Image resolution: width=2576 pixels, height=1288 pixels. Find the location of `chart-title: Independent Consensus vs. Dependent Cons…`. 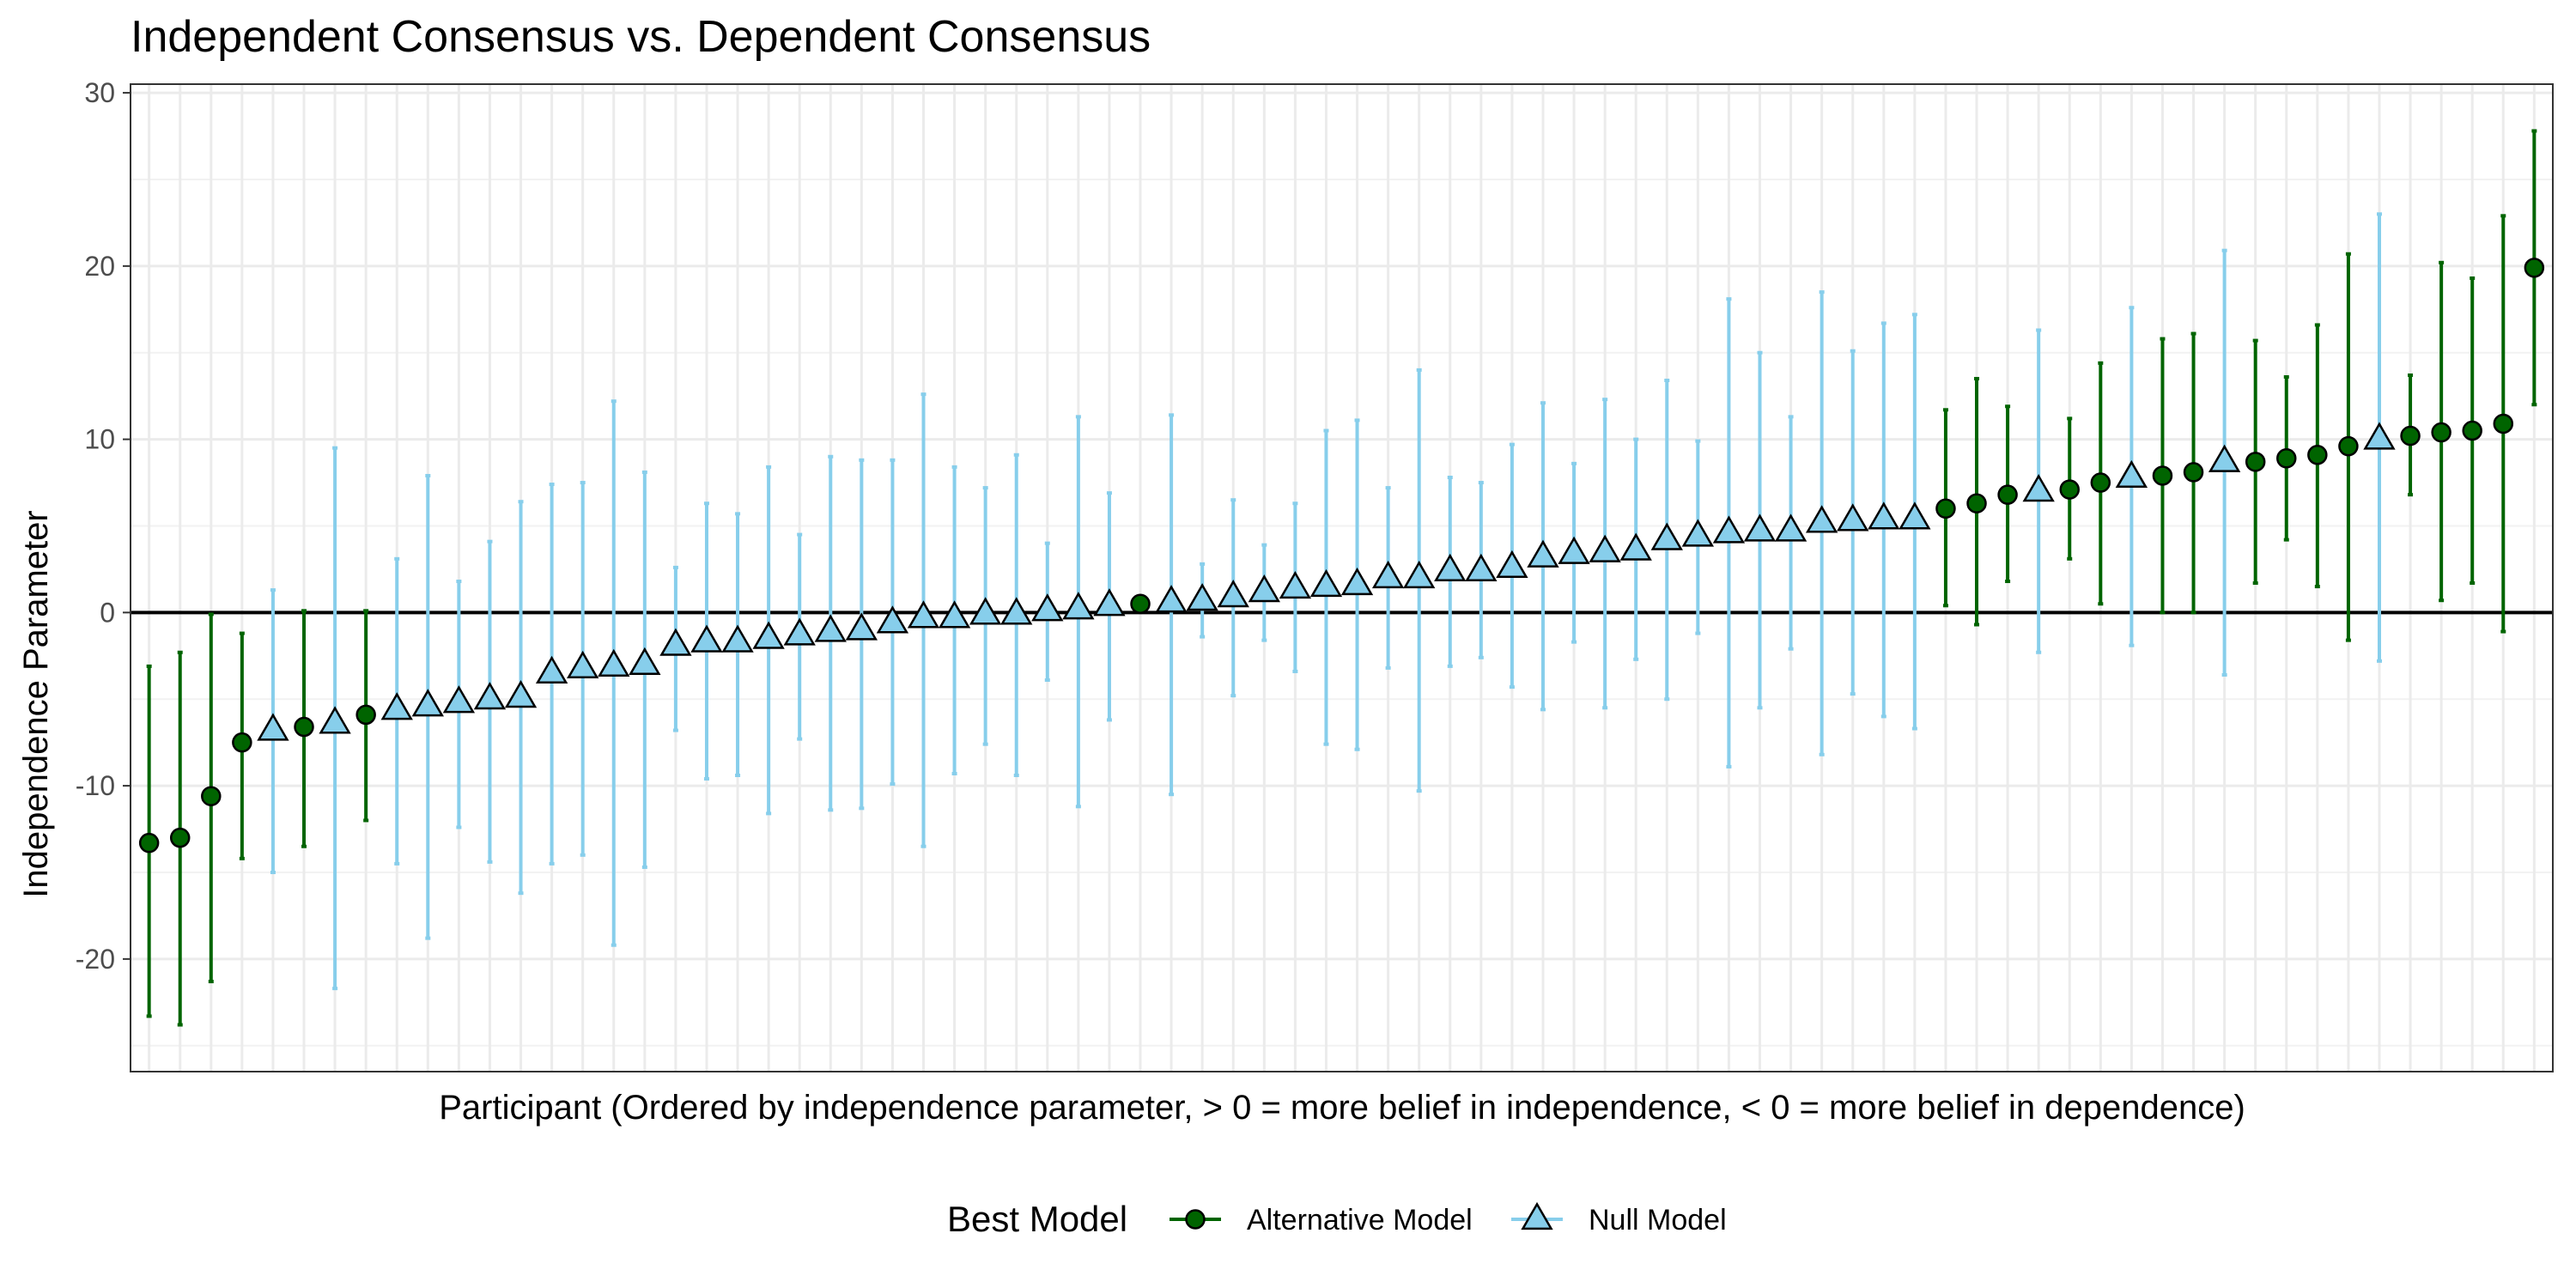

chart-title: Independent Consensus vs. Dependent Cons… is located at coordinates (641, 37).